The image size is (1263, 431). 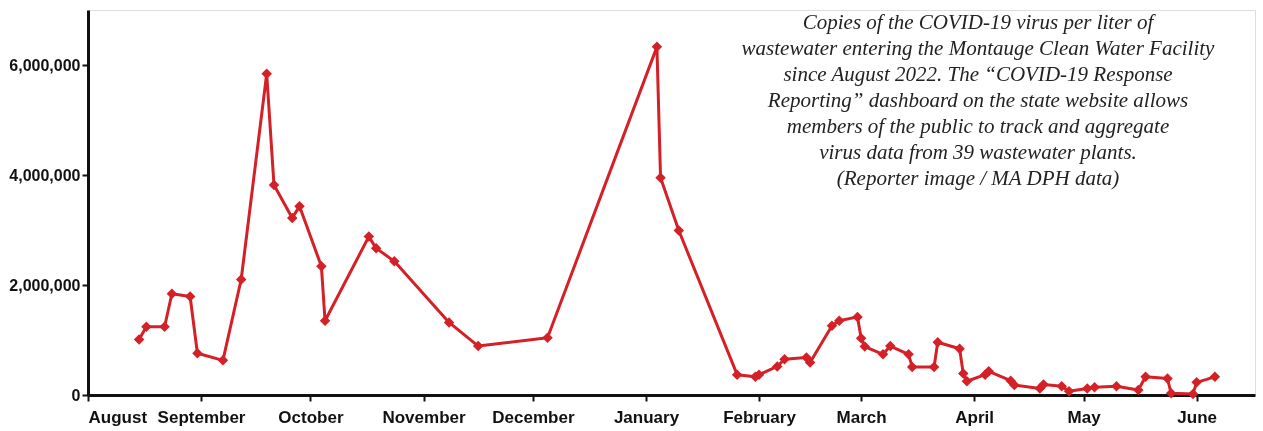 What do you see at coordinates (1084, 417) in the screenshot?
I see `x-tick-label: May` at bounding box center [1084, 417].